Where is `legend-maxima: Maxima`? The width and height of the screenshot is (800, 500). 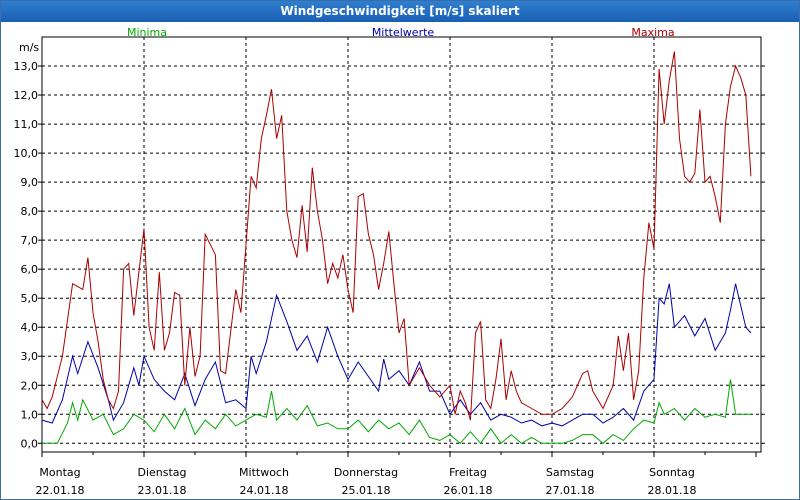 legend-maxima: Maxima is located at coordinates (652, 32).